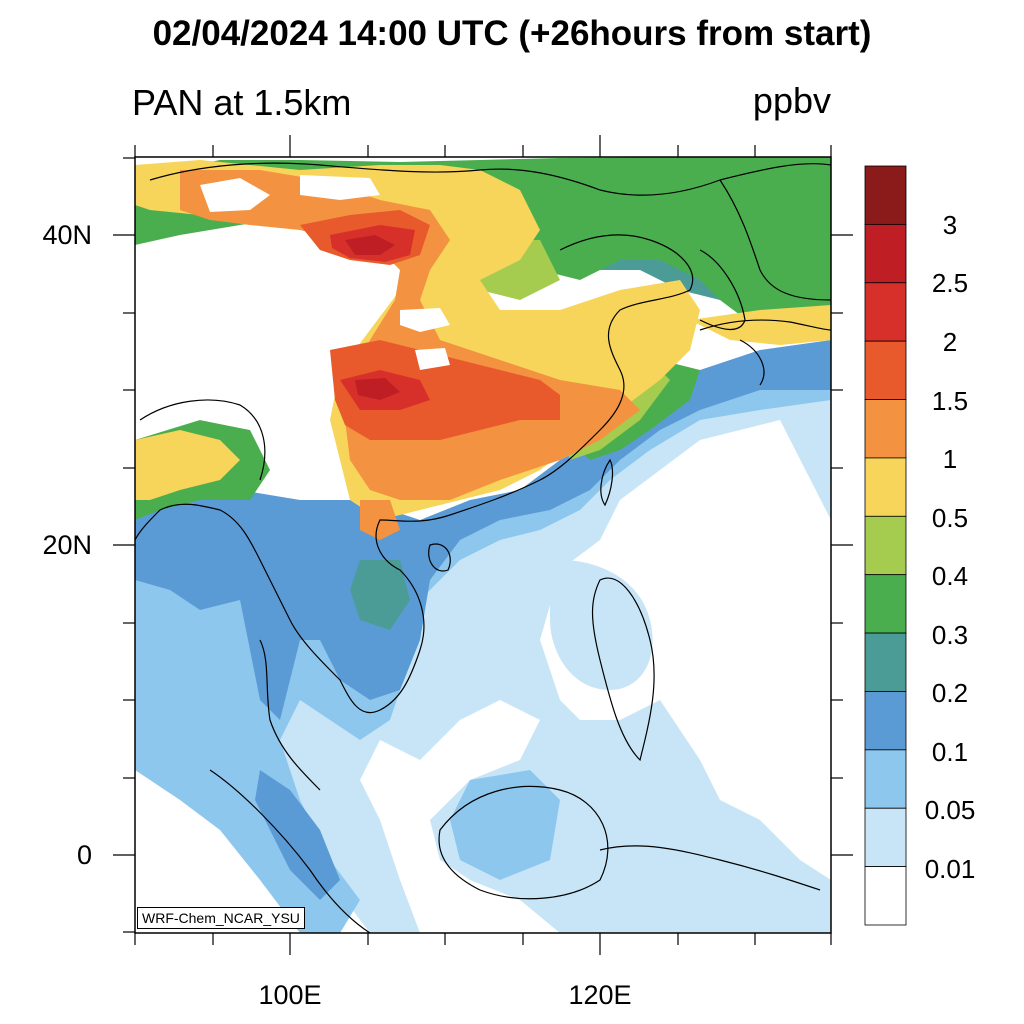 The image size is (1024, 1024). Describe the element at coordinates (297, 835) in the screenshot. I see `field-midblue-b` at that location.